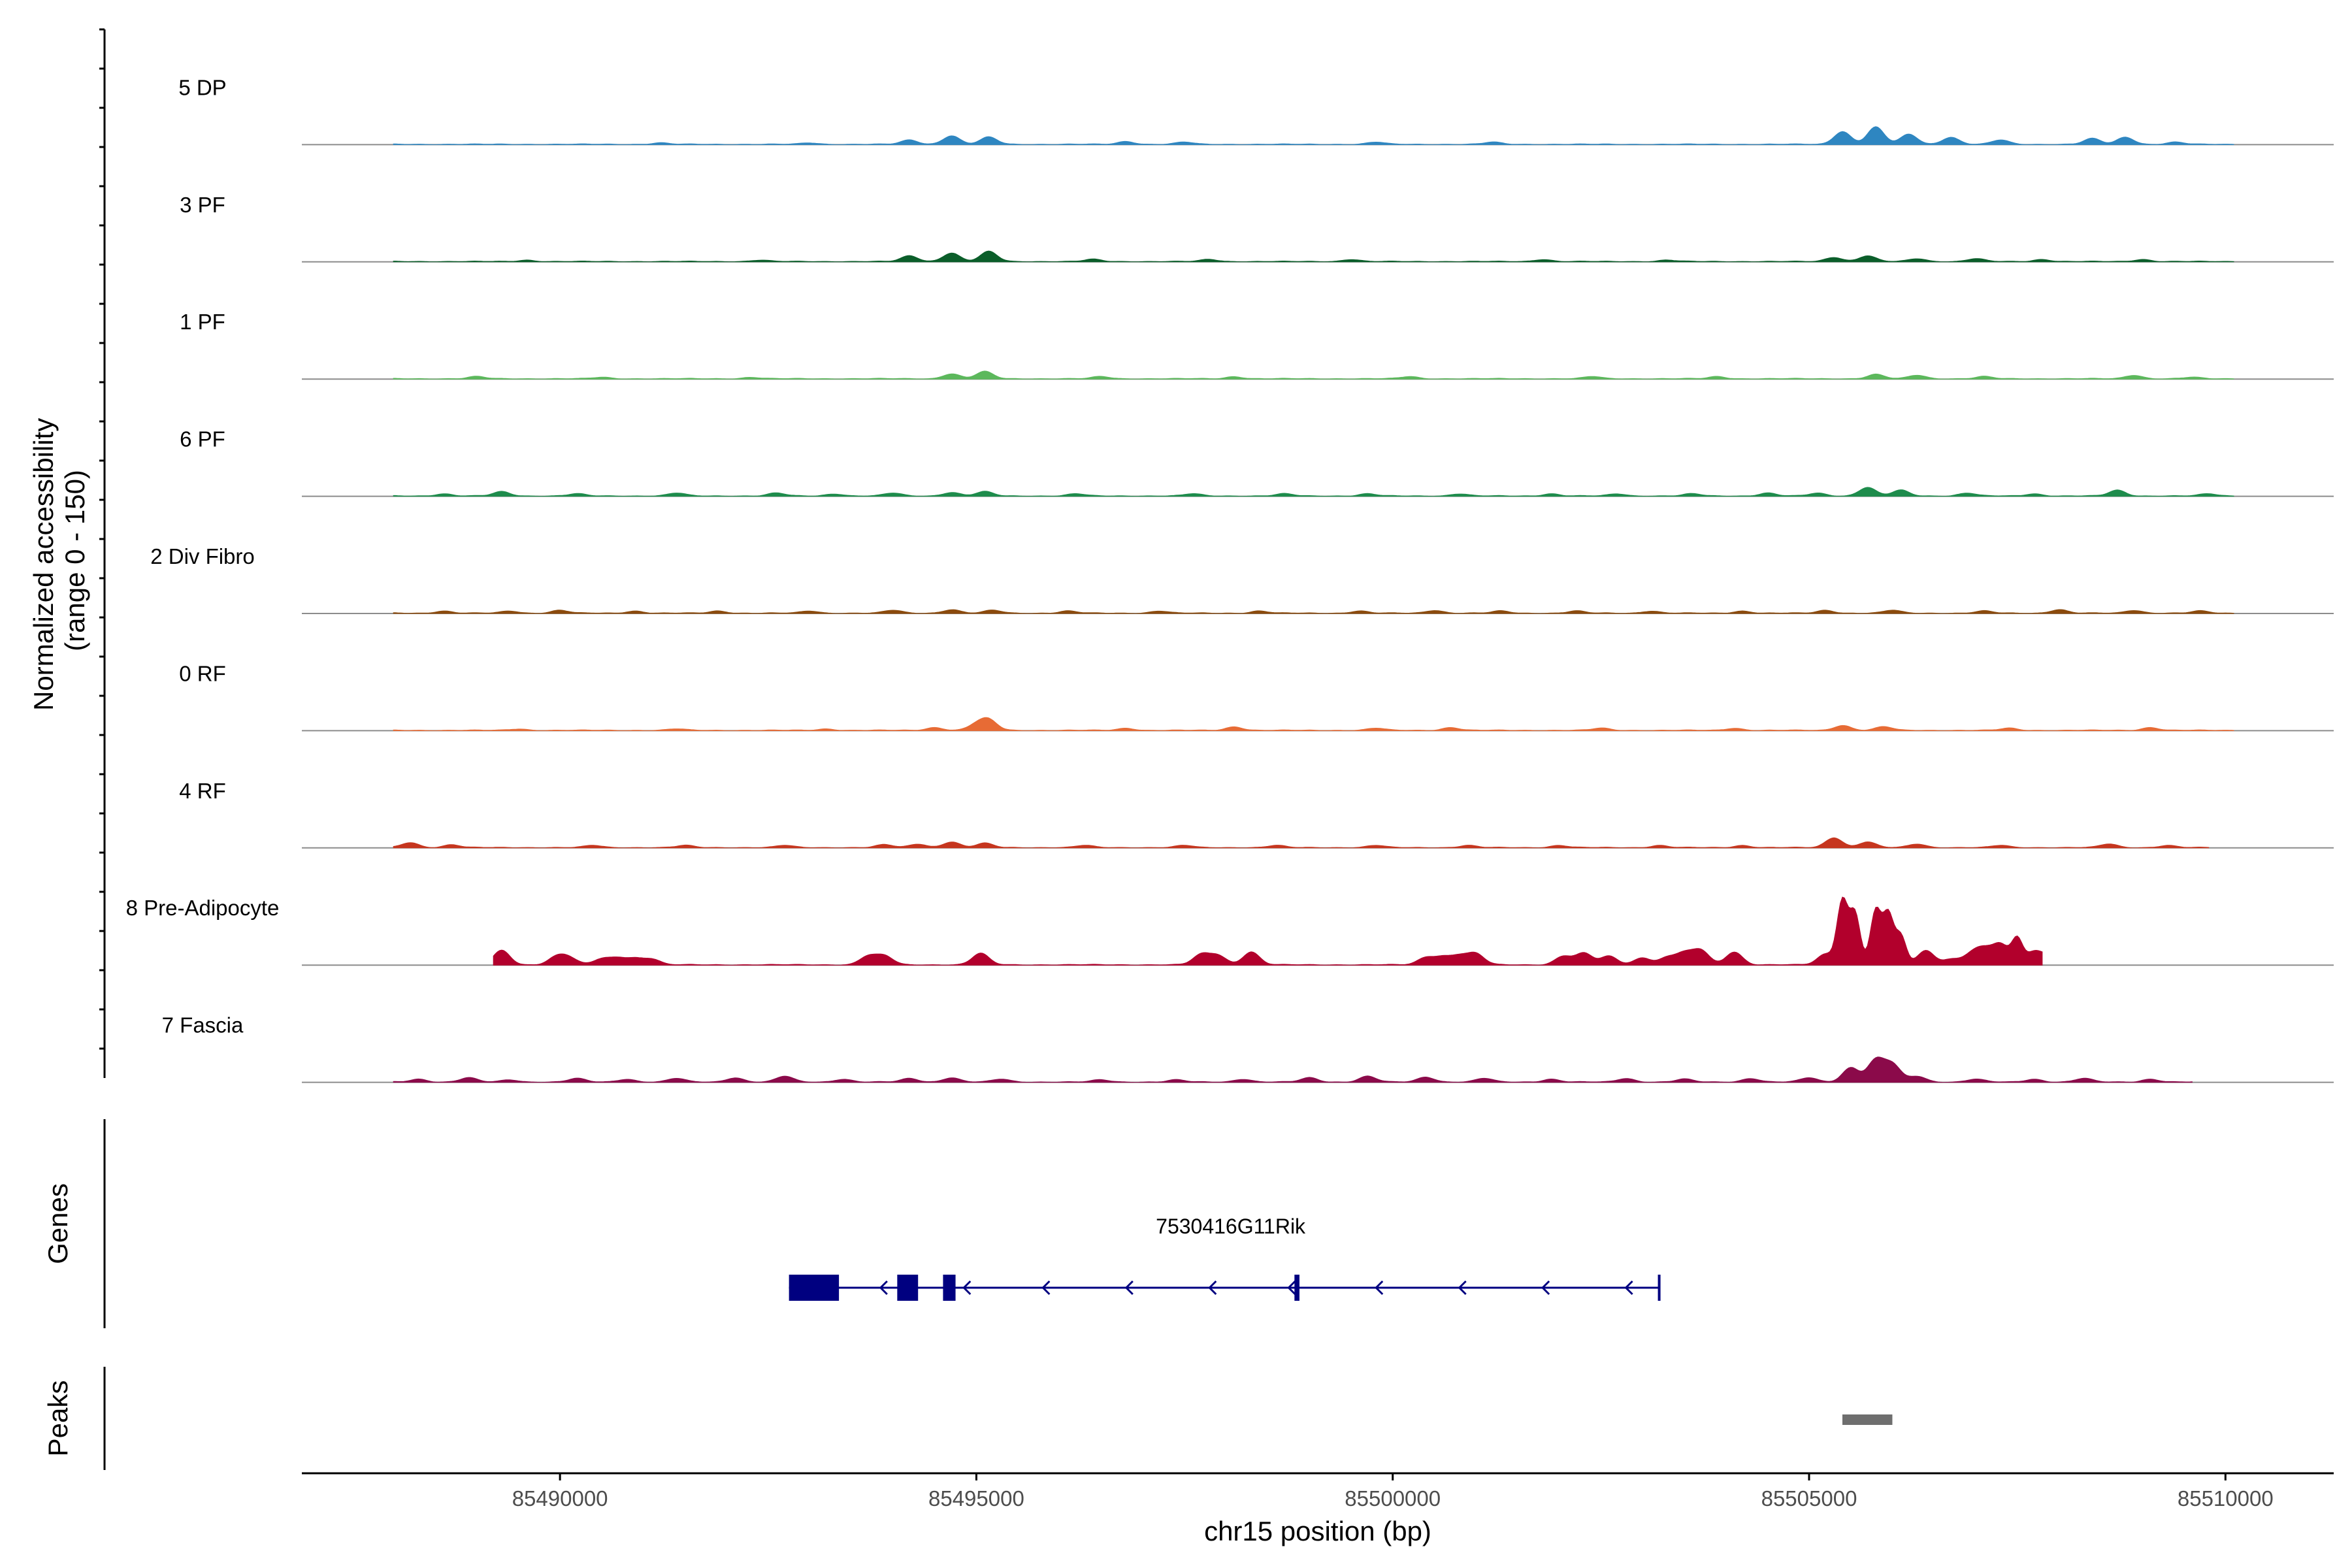 This screenshot has height=1568, width=2352. I want to click on x-tick-label: 85510000, so click(2226, 1498).